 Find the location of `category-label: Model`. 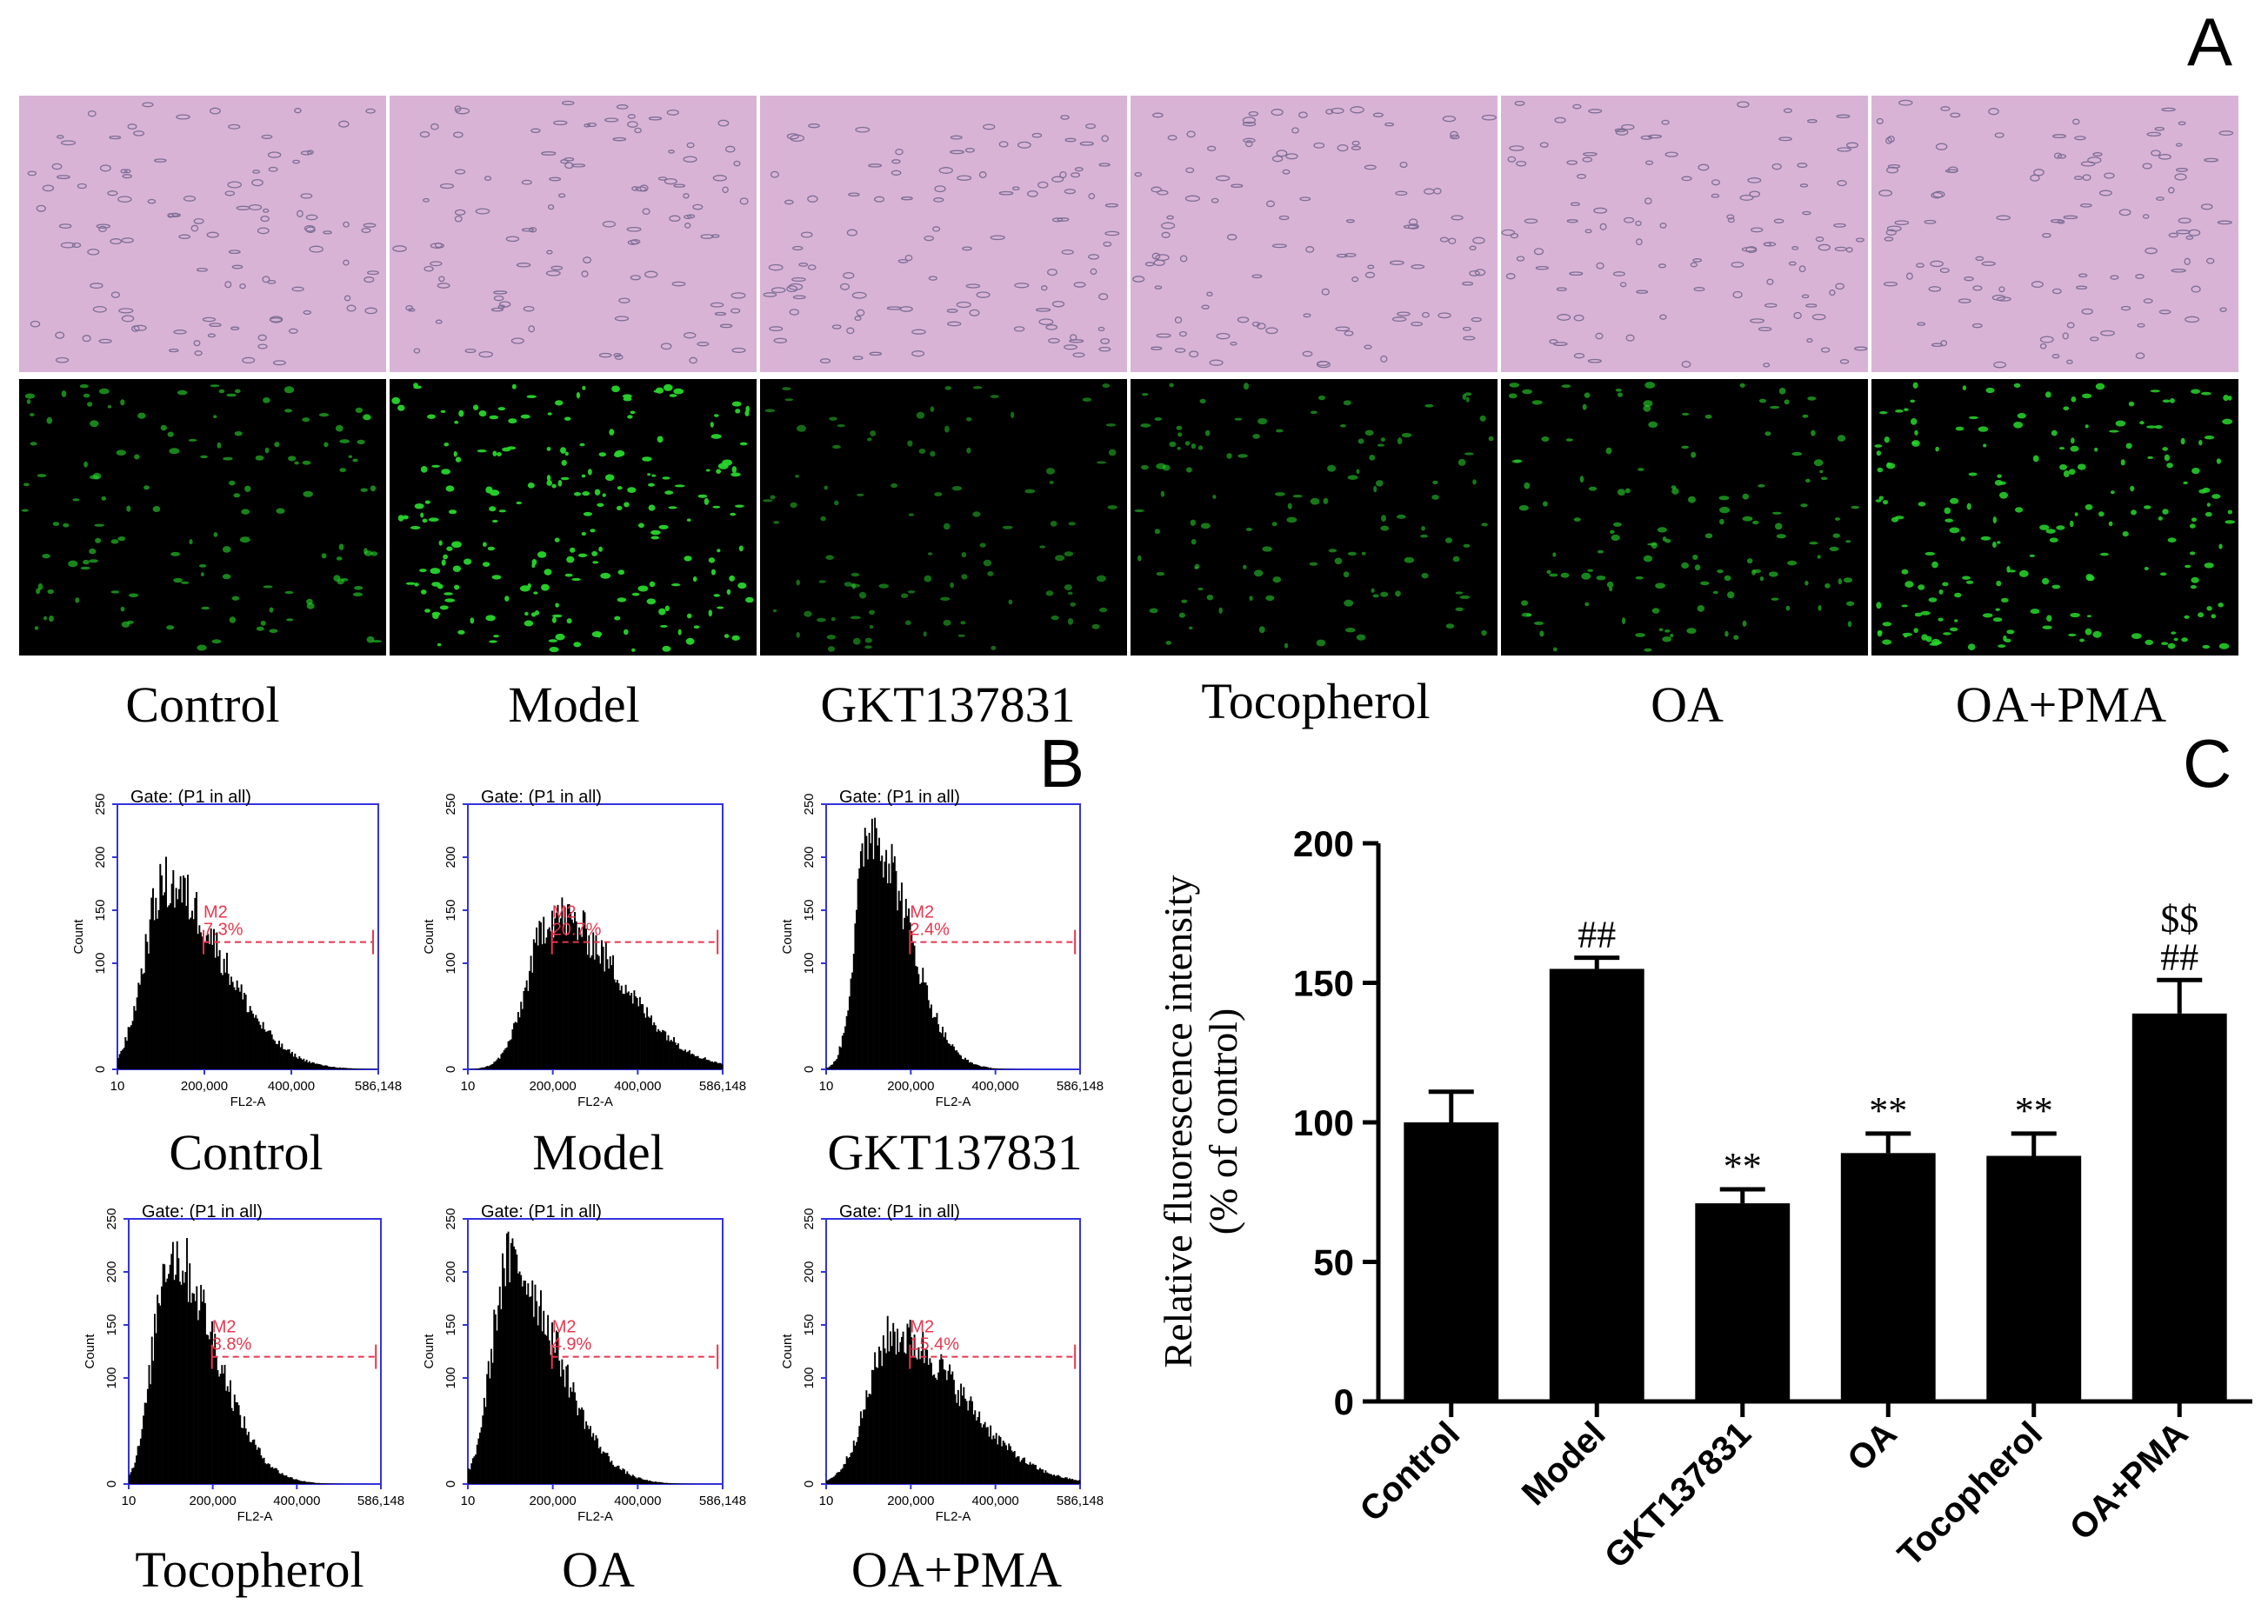

category-label: Model is located at coordinates (1564, 1464).